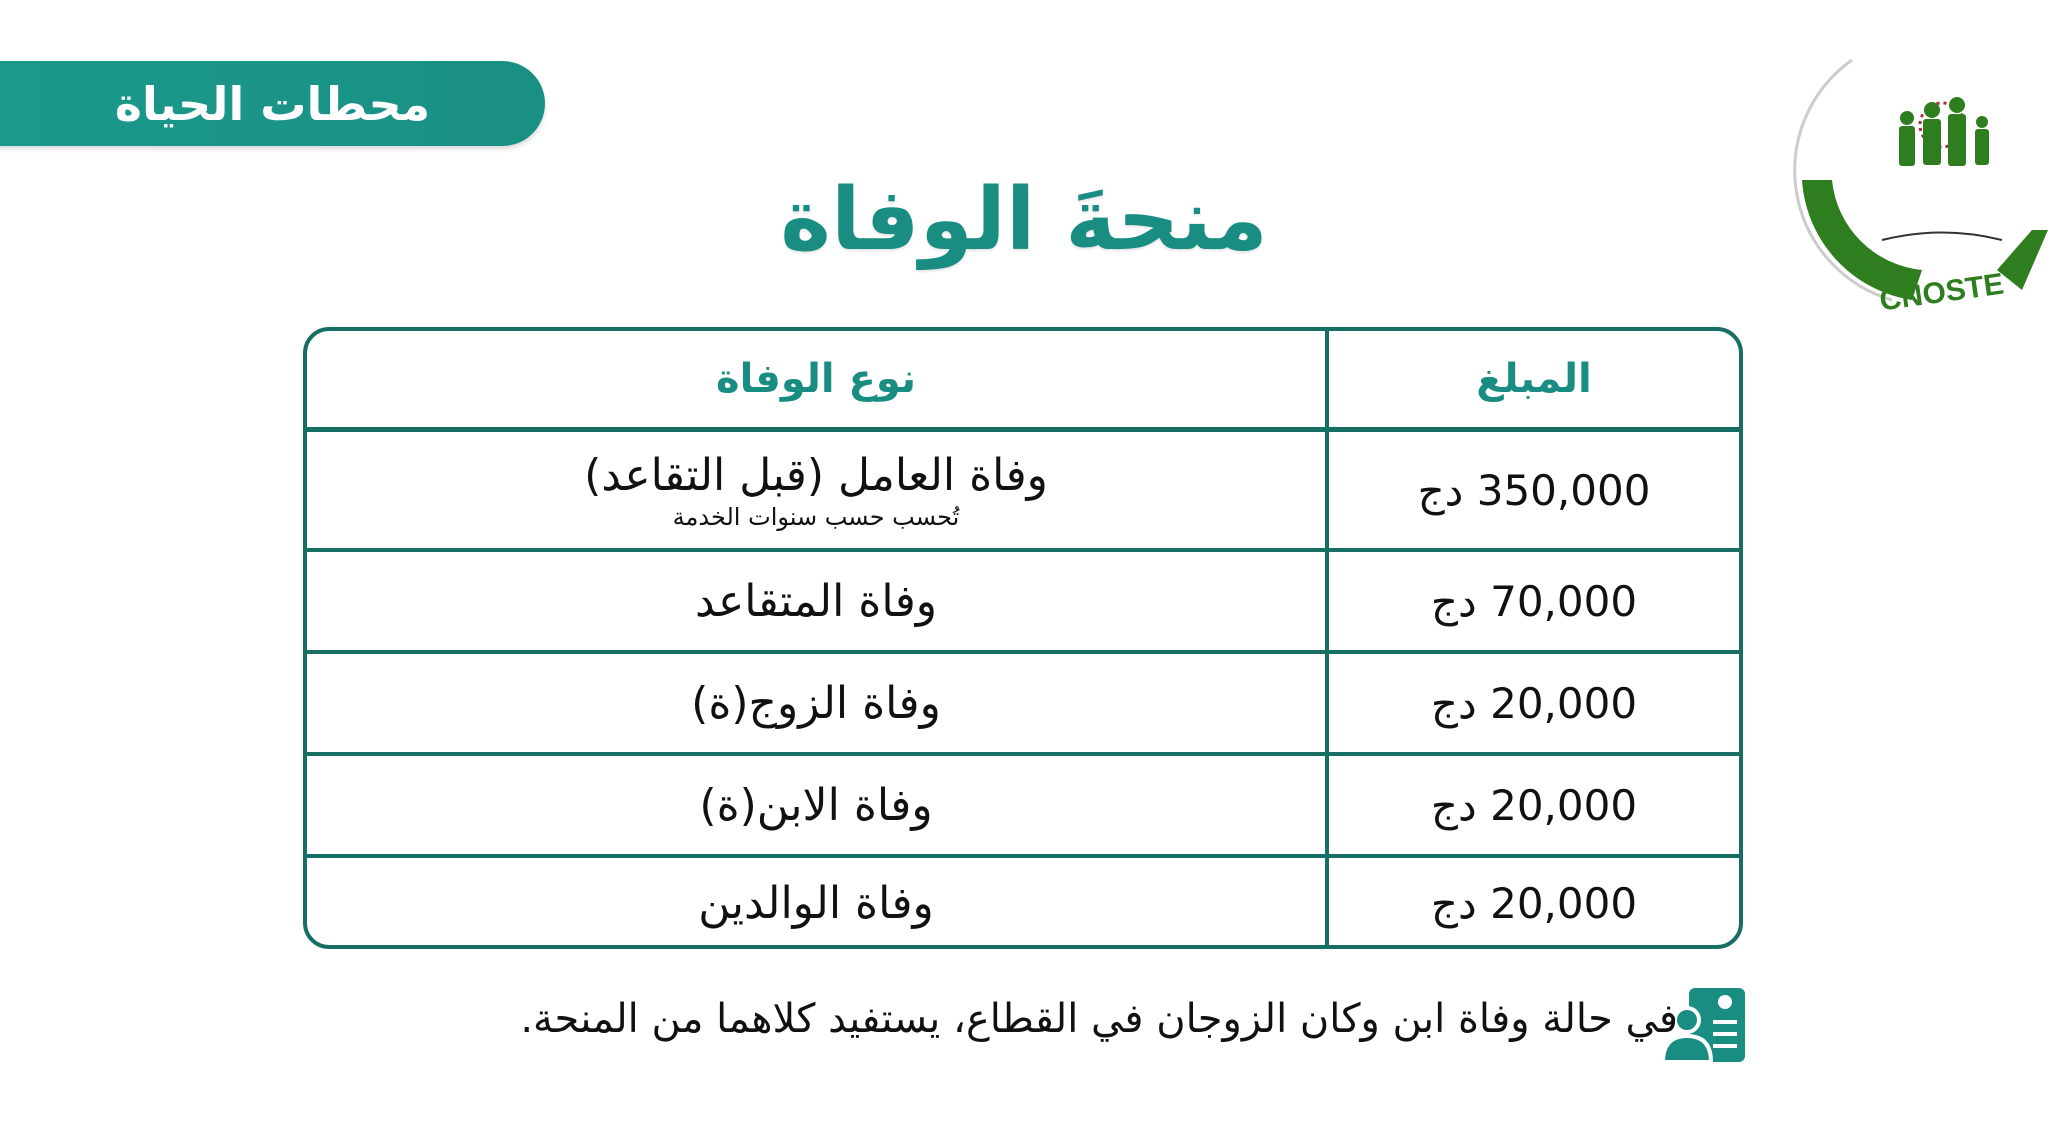 This screenshot has height=1143, width=2048. Describe the element at coordinates (816, 475) in the screenshot. I see `type-cell: وفاة العامل (قبل التقاعد)` at that location.